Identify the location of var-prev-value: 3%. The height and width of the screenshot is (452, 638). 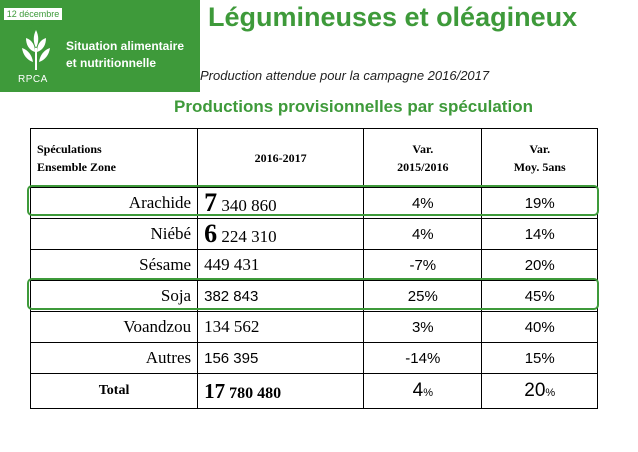
(423, 327).